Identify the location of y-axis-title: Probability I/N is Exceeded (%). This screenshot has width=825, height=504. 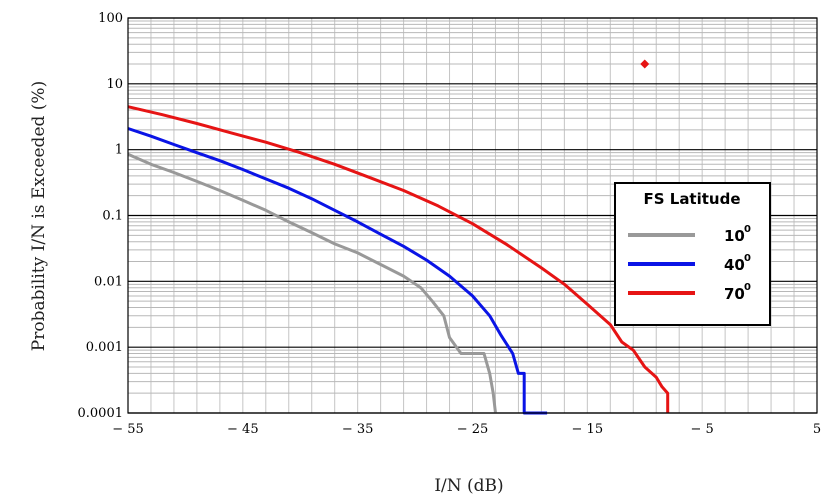
(39, 216).